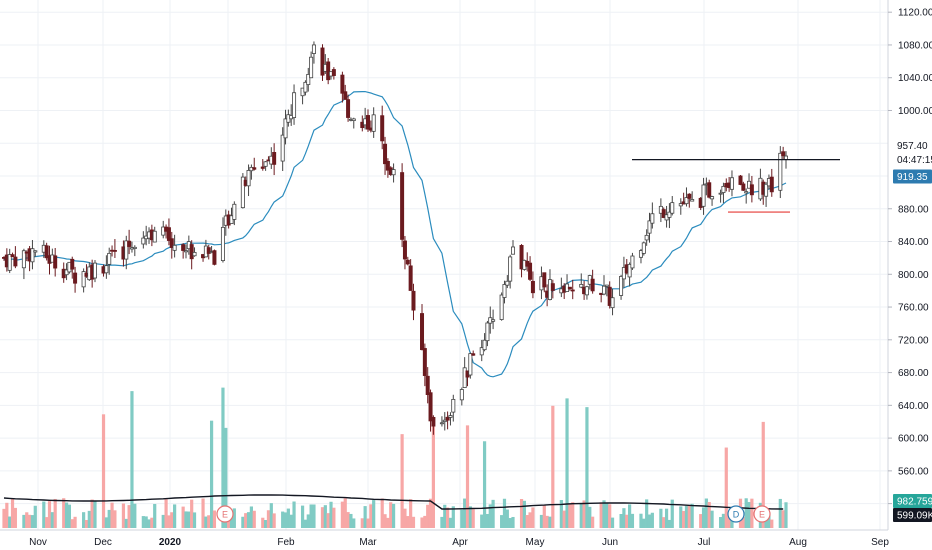  What do you see at coordinates (913, 242) in the screenshot?
I see `price-tick-label: 840.00` at bounding box center [913, 242].